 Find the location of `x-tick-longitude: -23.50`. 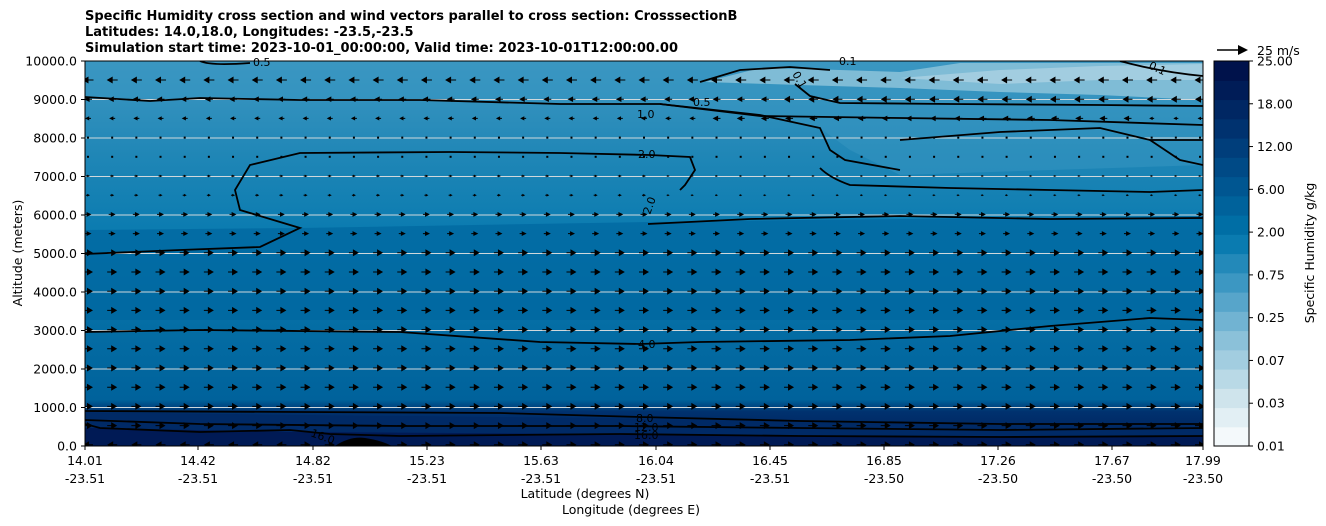

x-tick-longitude: -23.50 is located at coordinates (1203, 478).